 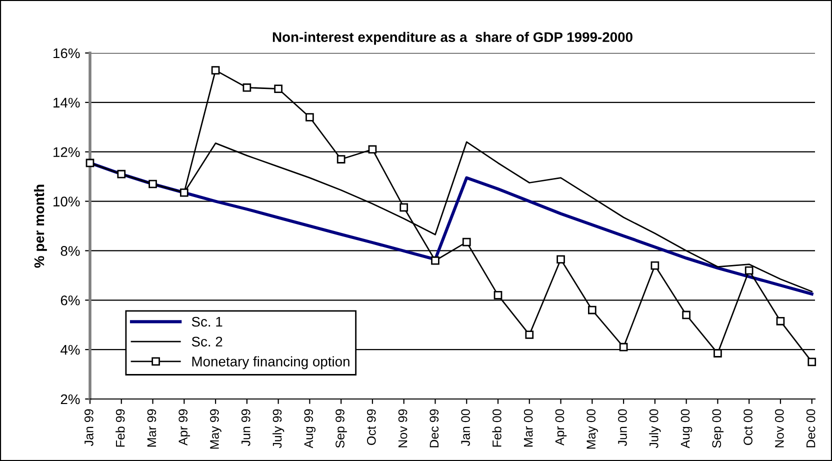 I want to click on y-tick-label: 14%, so click(x=67, y=103).